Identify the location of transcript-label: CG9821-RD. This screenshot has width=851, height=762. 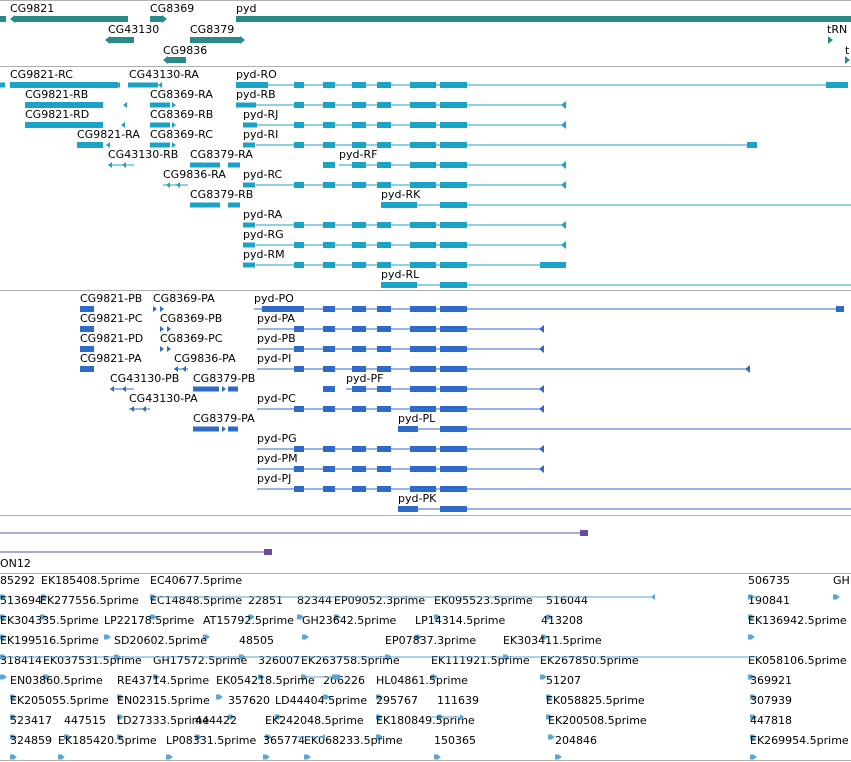
(57, 114).